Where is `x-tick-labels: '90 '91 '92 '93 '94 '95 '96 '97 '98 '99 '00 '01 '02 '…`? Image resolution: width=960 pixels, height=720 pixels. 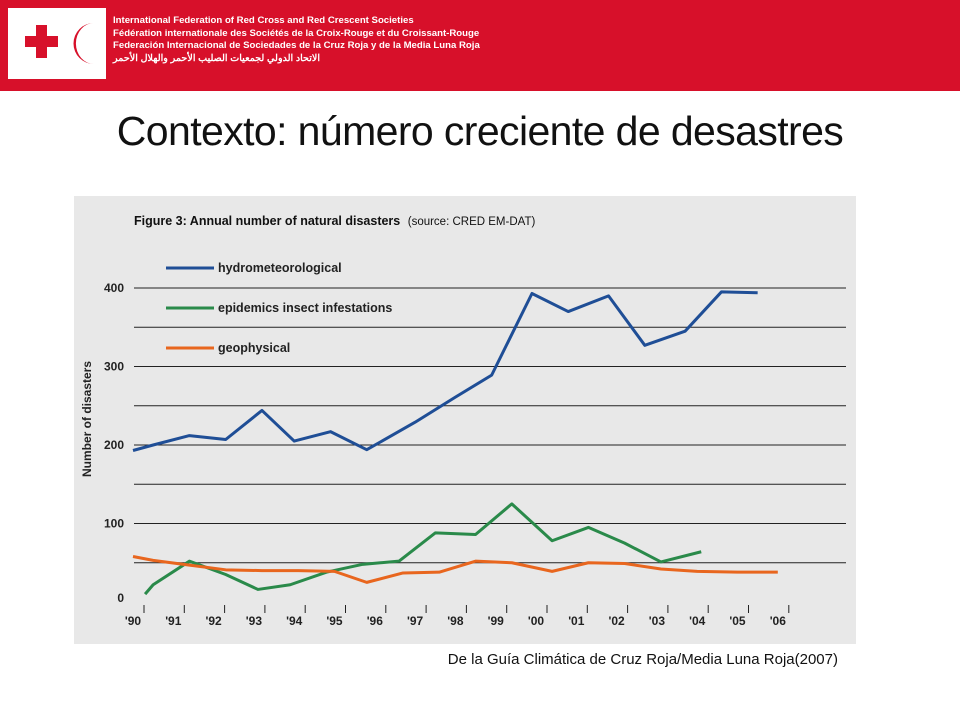
x-tick-labels: '90 '91 '92 '93 '94 '95 '96 '97 '98 '99 '00 '01 '02 '… is located at coordinates (455, 621).